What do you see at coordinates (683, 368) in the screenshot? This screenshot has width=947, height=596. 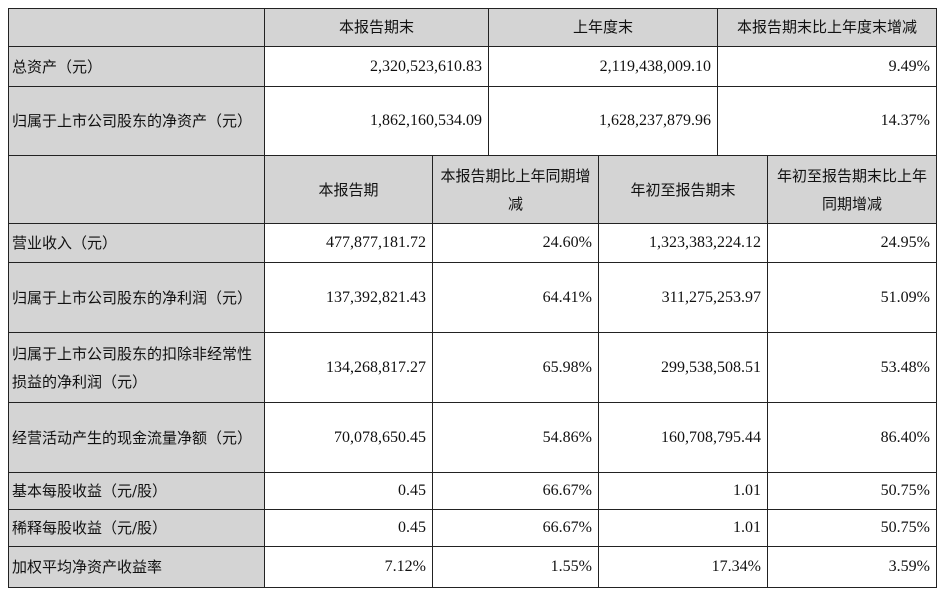 I see `net-profit-excl-ytd: 299,538,508.51` at bounding box center [683, 368].